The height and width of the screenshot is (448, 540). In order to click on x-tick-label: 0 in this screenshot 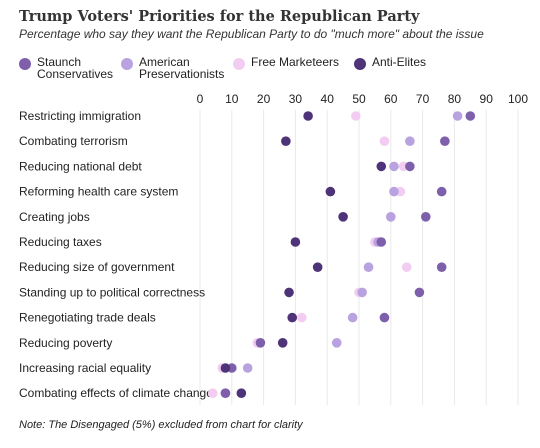, I will do `click(200, 99)`.